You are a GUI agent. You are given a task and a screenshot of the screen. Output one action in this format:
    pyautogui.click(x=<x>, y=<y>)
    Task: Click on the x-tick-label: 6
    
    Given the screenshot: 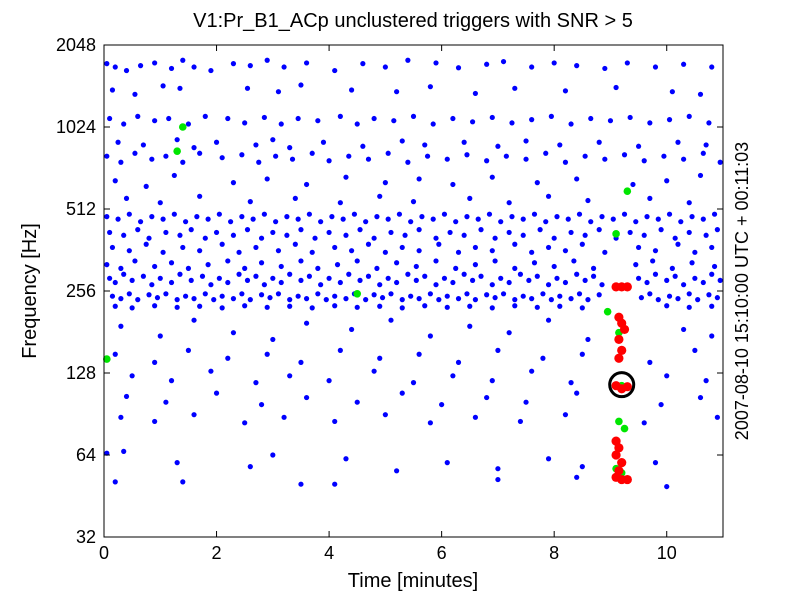 What is the action you would take?
    pyautogui.click(x=442, y=553)
    